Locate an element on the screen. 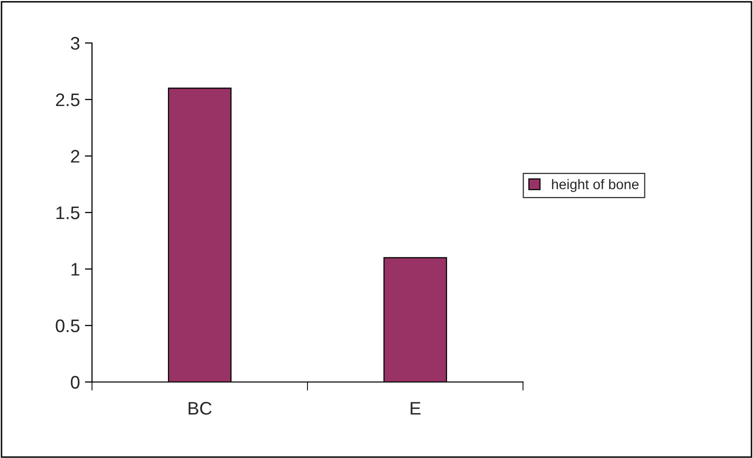  y-tick-label: 0.5 is located at coordinates (68, 325).